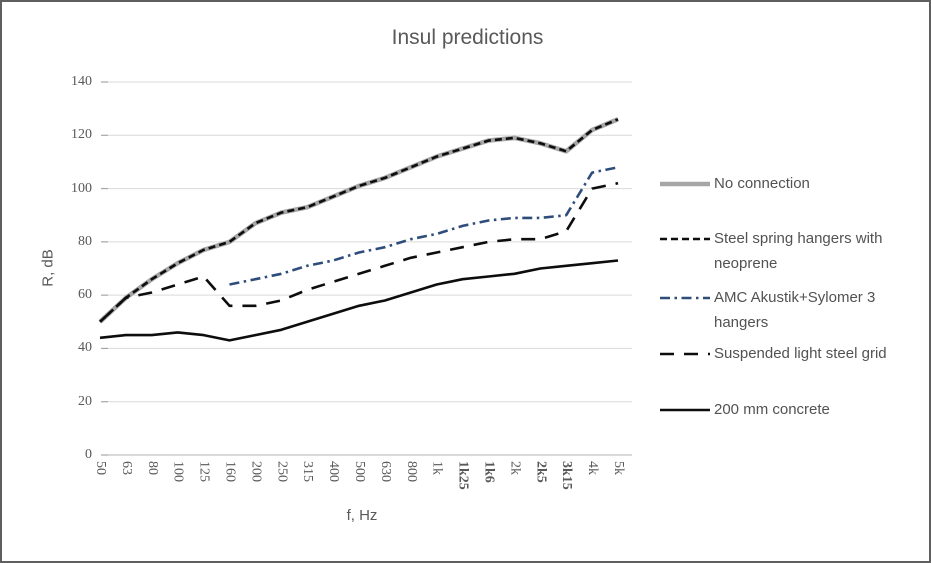 This screenshot has width=931, height=563. I want to click on y-tick-label: 120, so click(81, 135).